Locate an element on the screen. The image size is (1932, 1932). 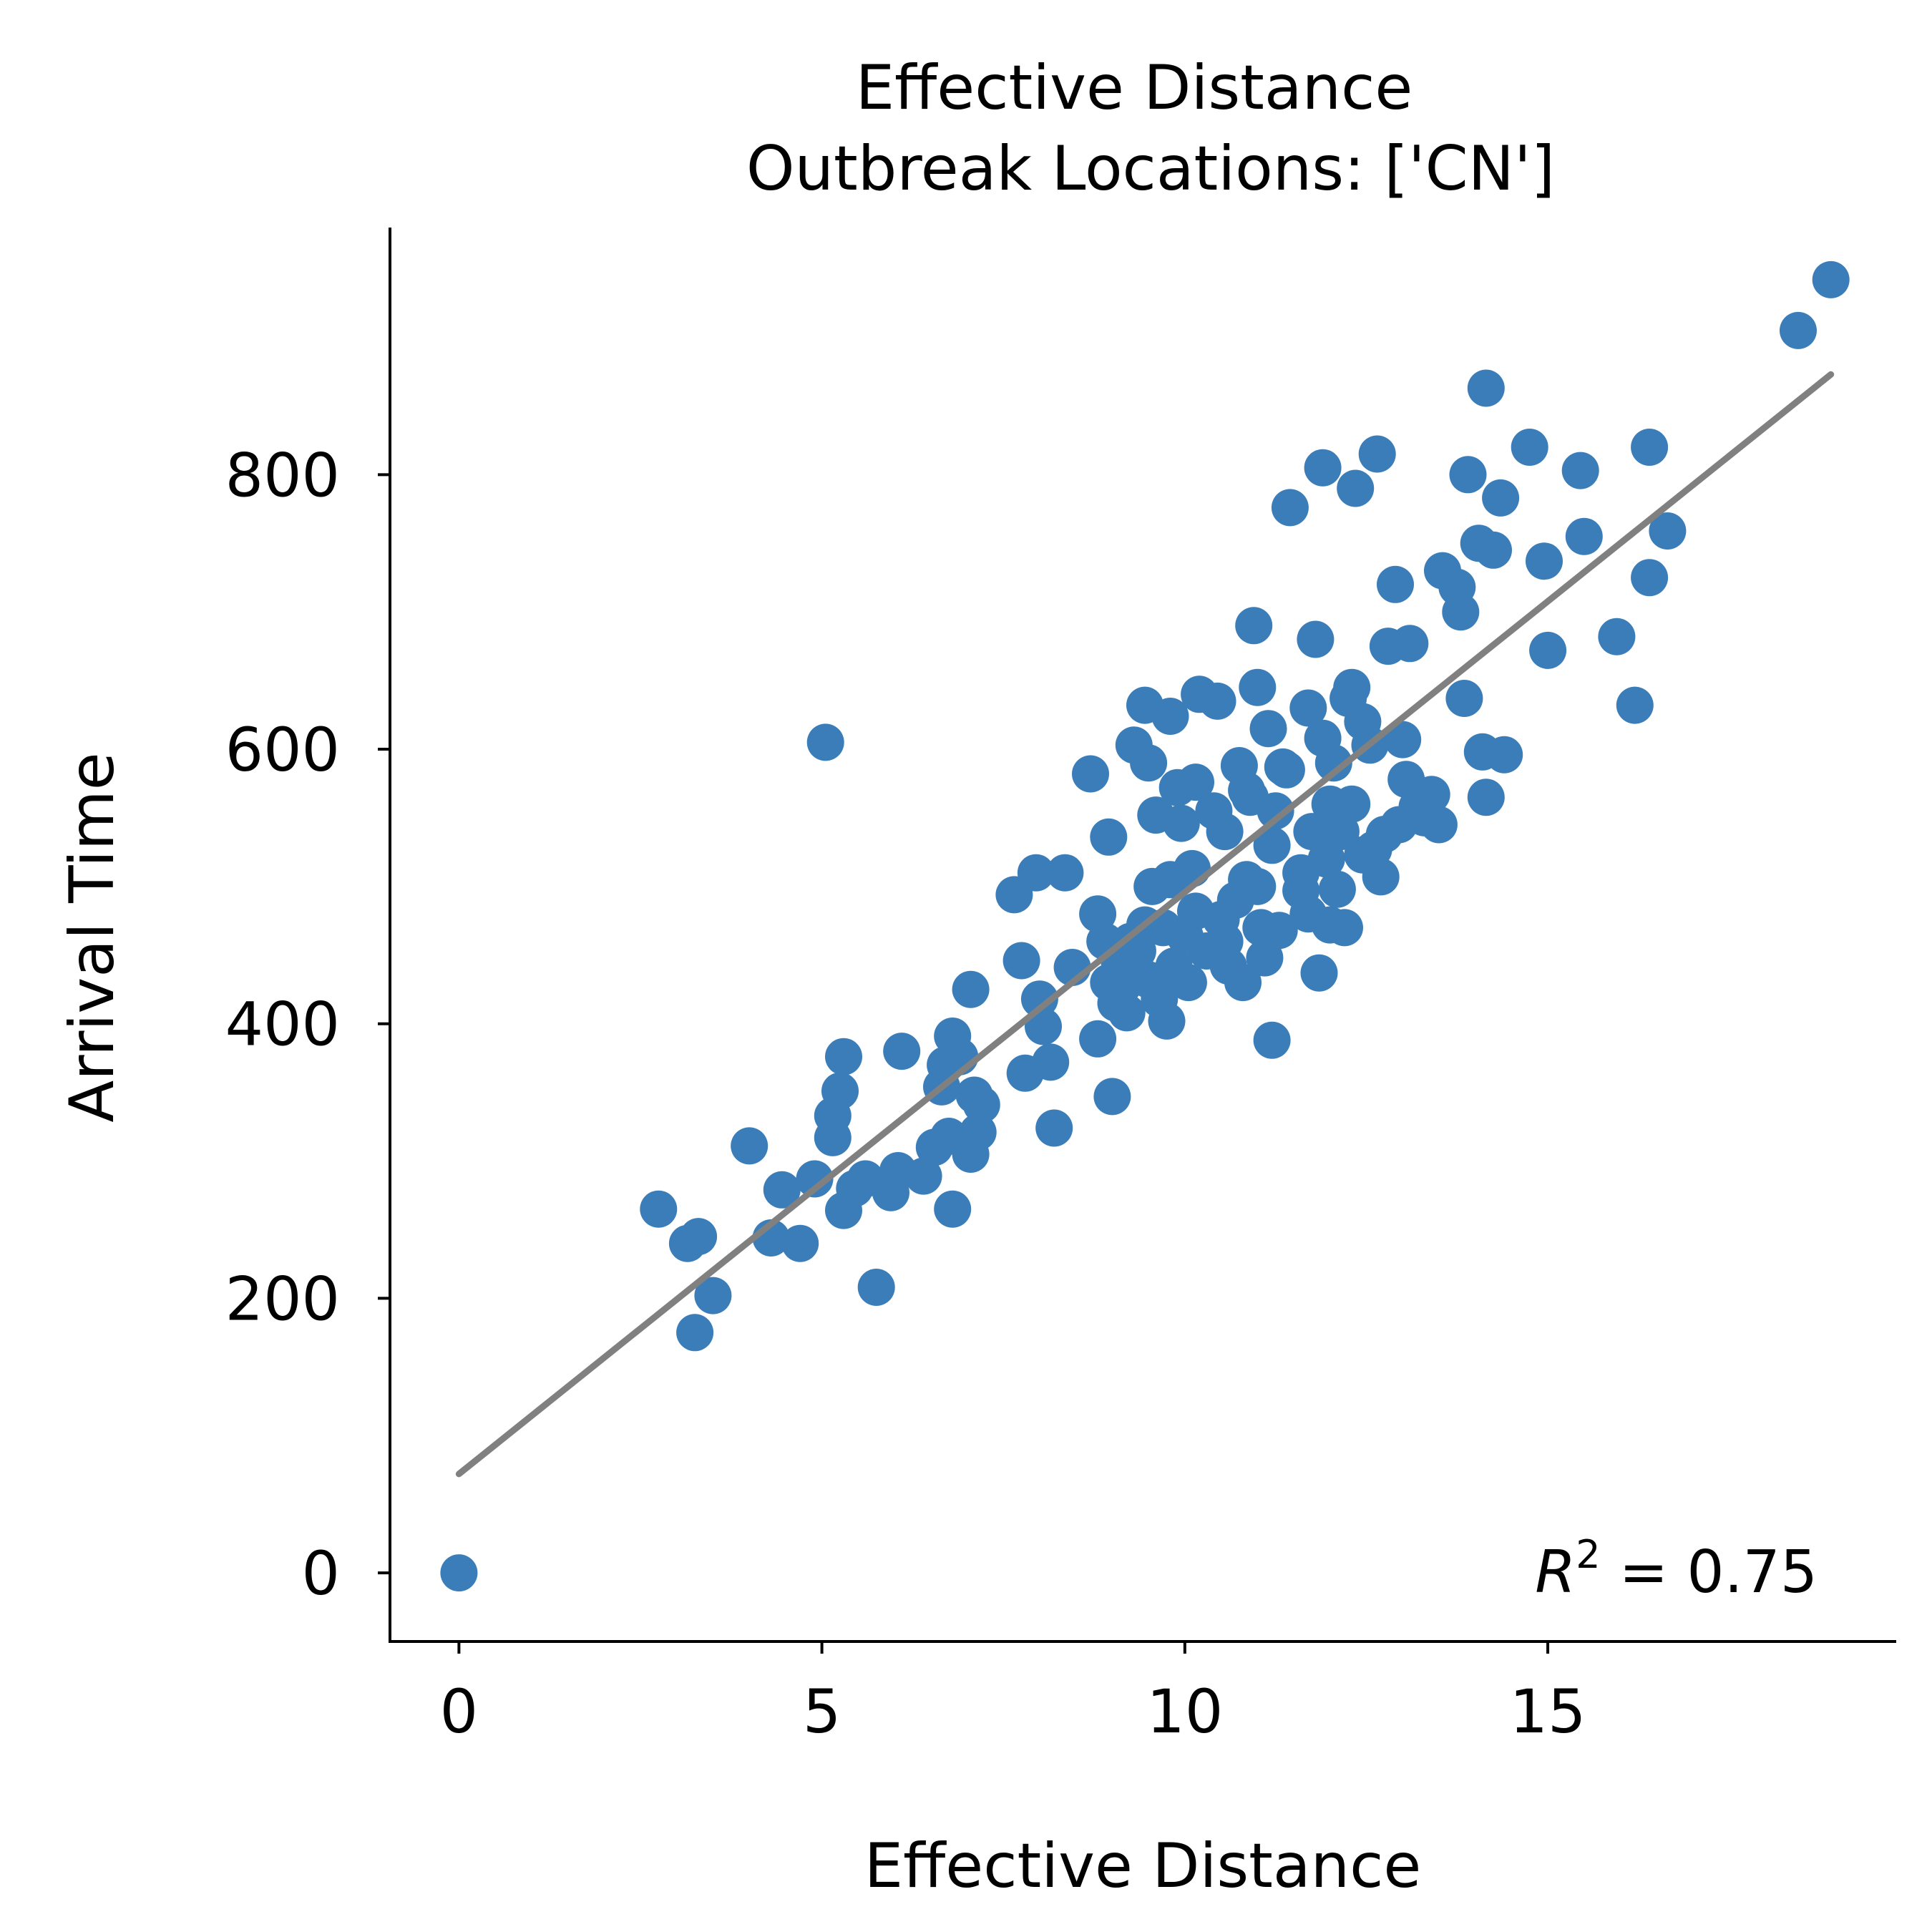
r-squared-value: = 0.75 is located at coordinates (1709, 1572).